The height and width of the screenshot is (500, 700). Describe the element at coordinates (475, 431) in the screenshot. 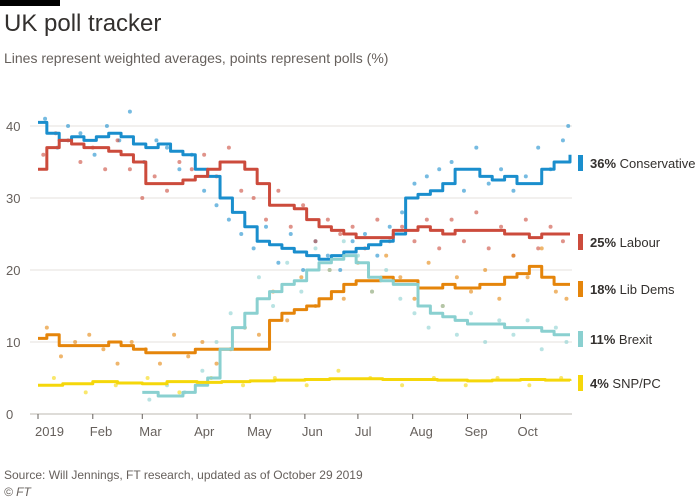

I see `x-tick-label: Sep` at that location.